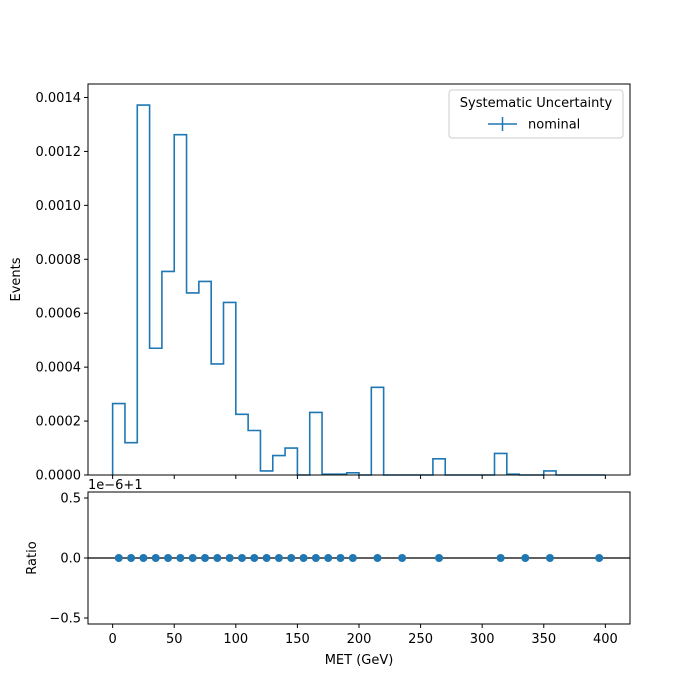 The height and width of the screenshot is (700, 700). I want to click on ratio-x-tick-label: 350, so click(543, 639).